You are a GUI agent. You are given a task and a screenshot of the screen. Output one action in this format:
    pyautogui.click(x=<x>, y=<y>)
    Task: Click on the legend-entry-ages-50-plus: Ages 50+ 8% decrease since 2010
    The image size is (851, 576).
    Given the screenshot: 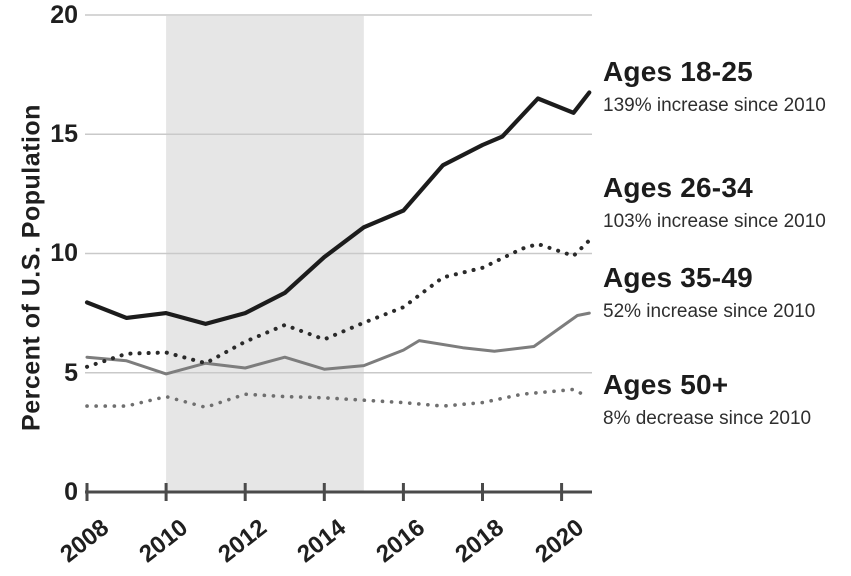 What is the action you would take?
    pyautogui.click(x=727, y=400)
    